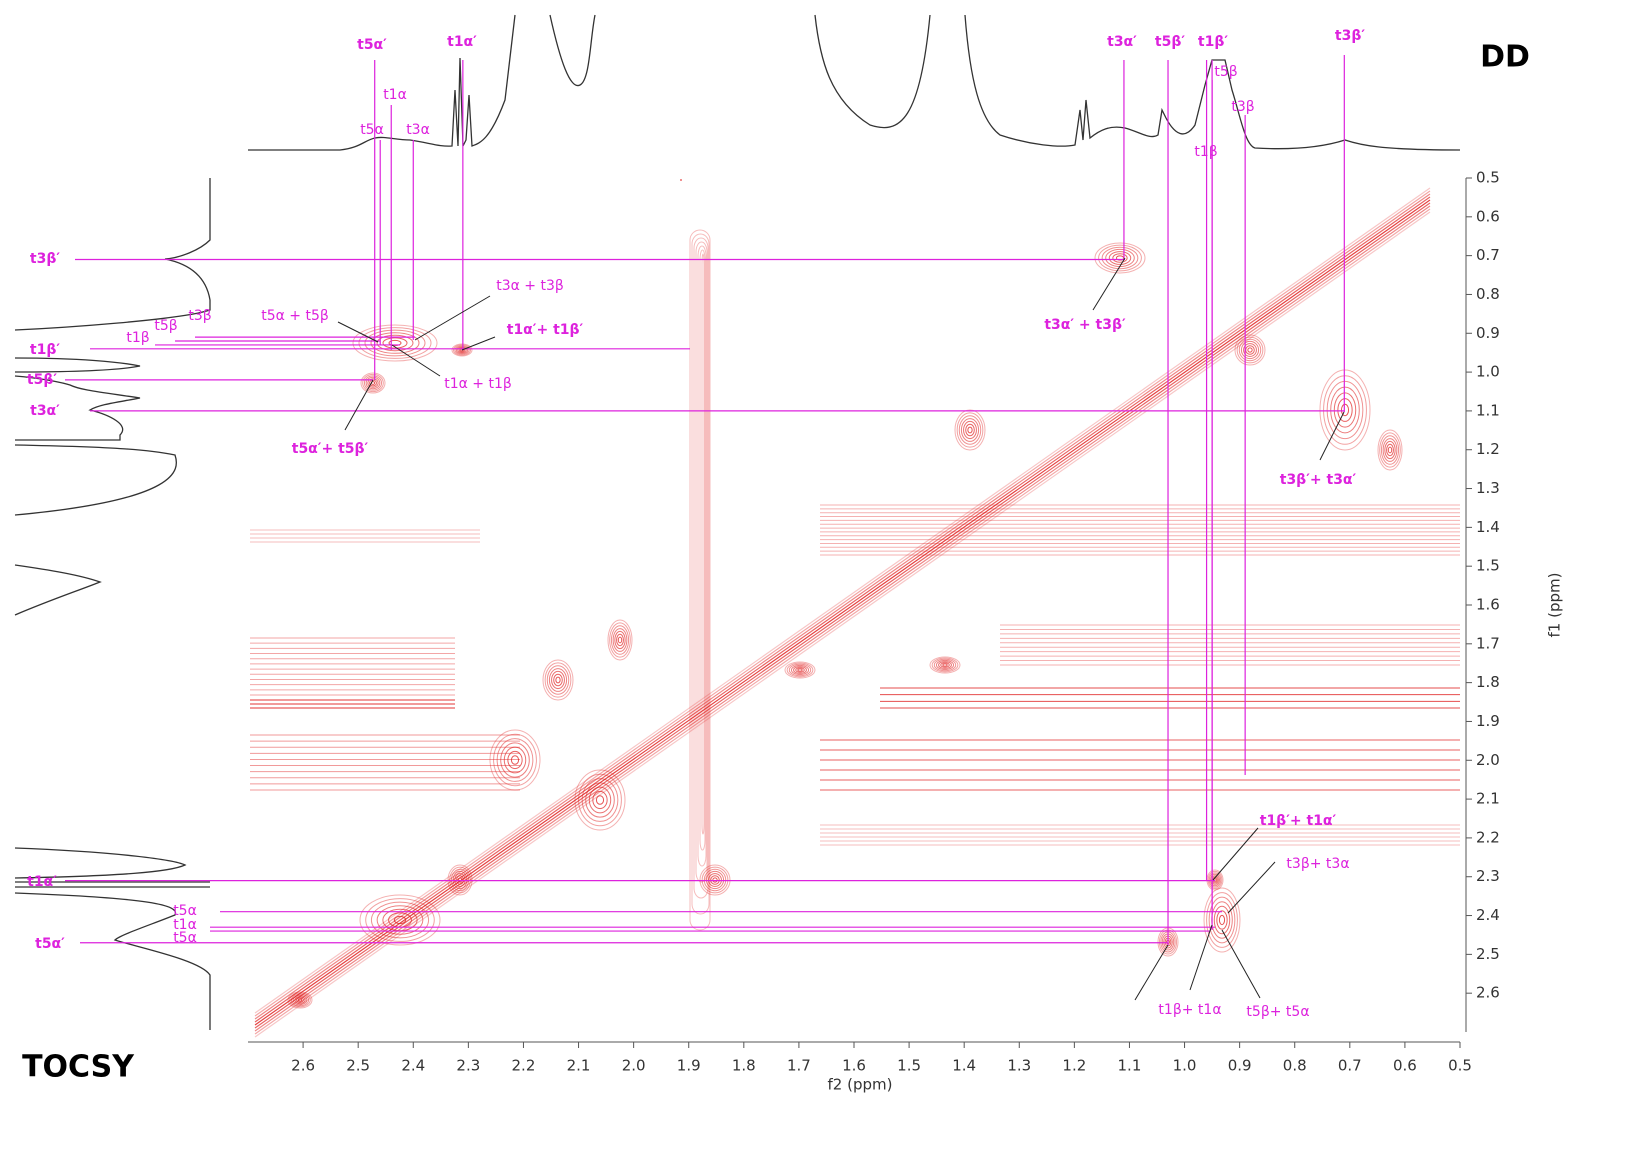  I want to click on x-tick-label: 2.6, so click(303, 1066).